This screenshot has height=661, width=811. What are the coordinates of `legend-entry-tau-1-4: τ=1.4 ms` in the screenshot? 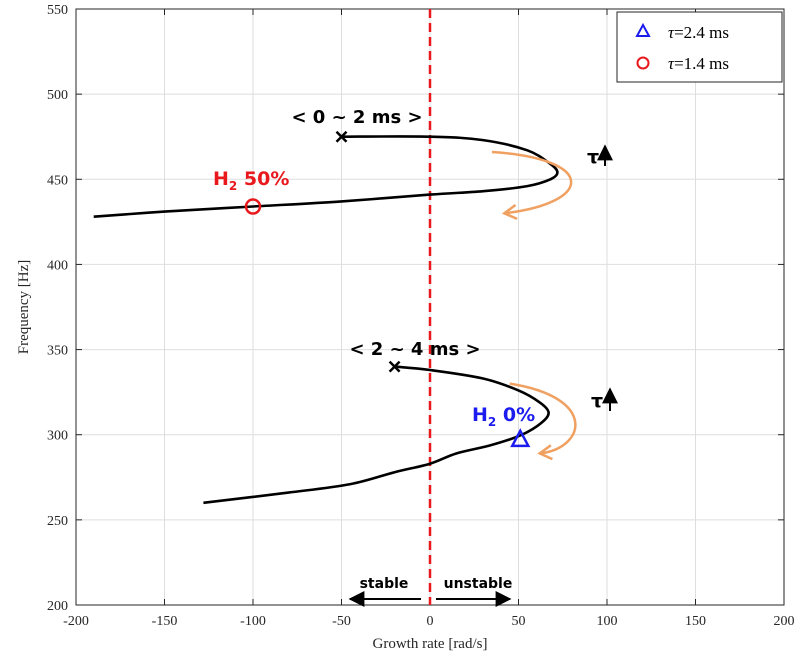 It's located at (698, 63).